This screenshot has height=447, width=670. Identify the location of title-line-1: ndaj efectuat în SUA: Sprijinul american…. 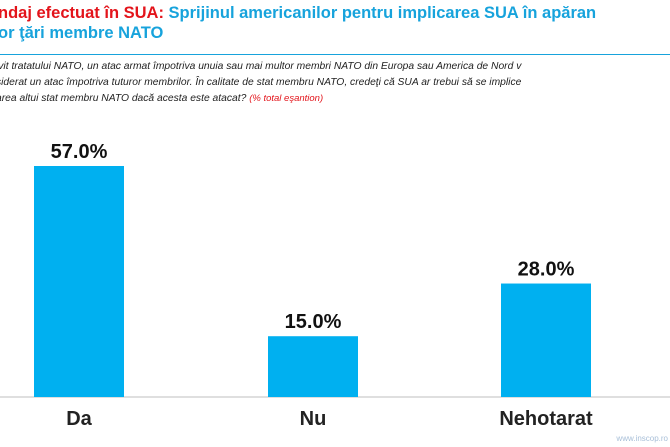
(298, 13).